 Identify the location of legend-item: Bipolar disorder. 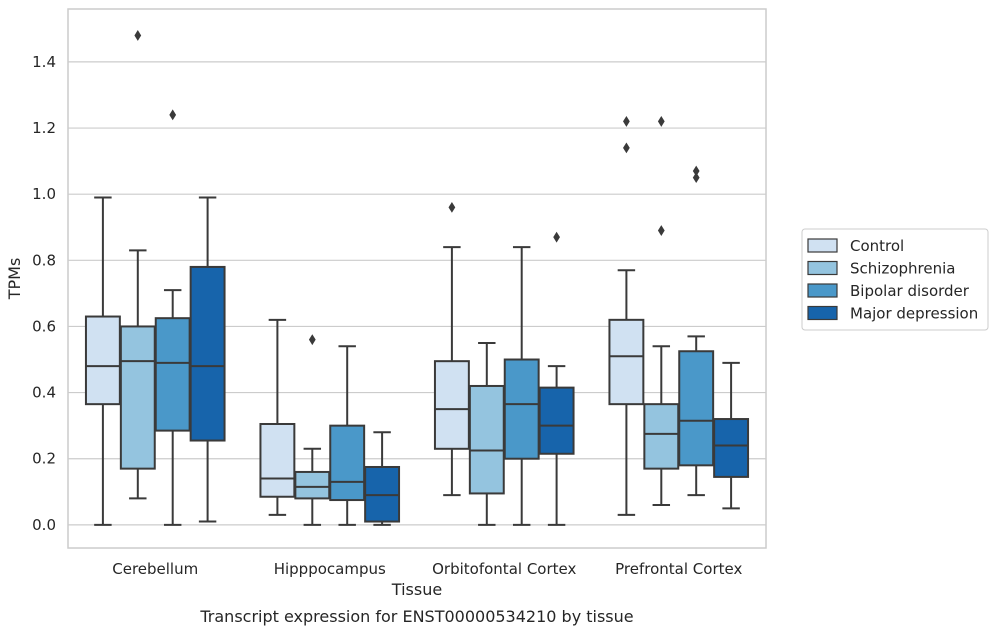
(888, 291).